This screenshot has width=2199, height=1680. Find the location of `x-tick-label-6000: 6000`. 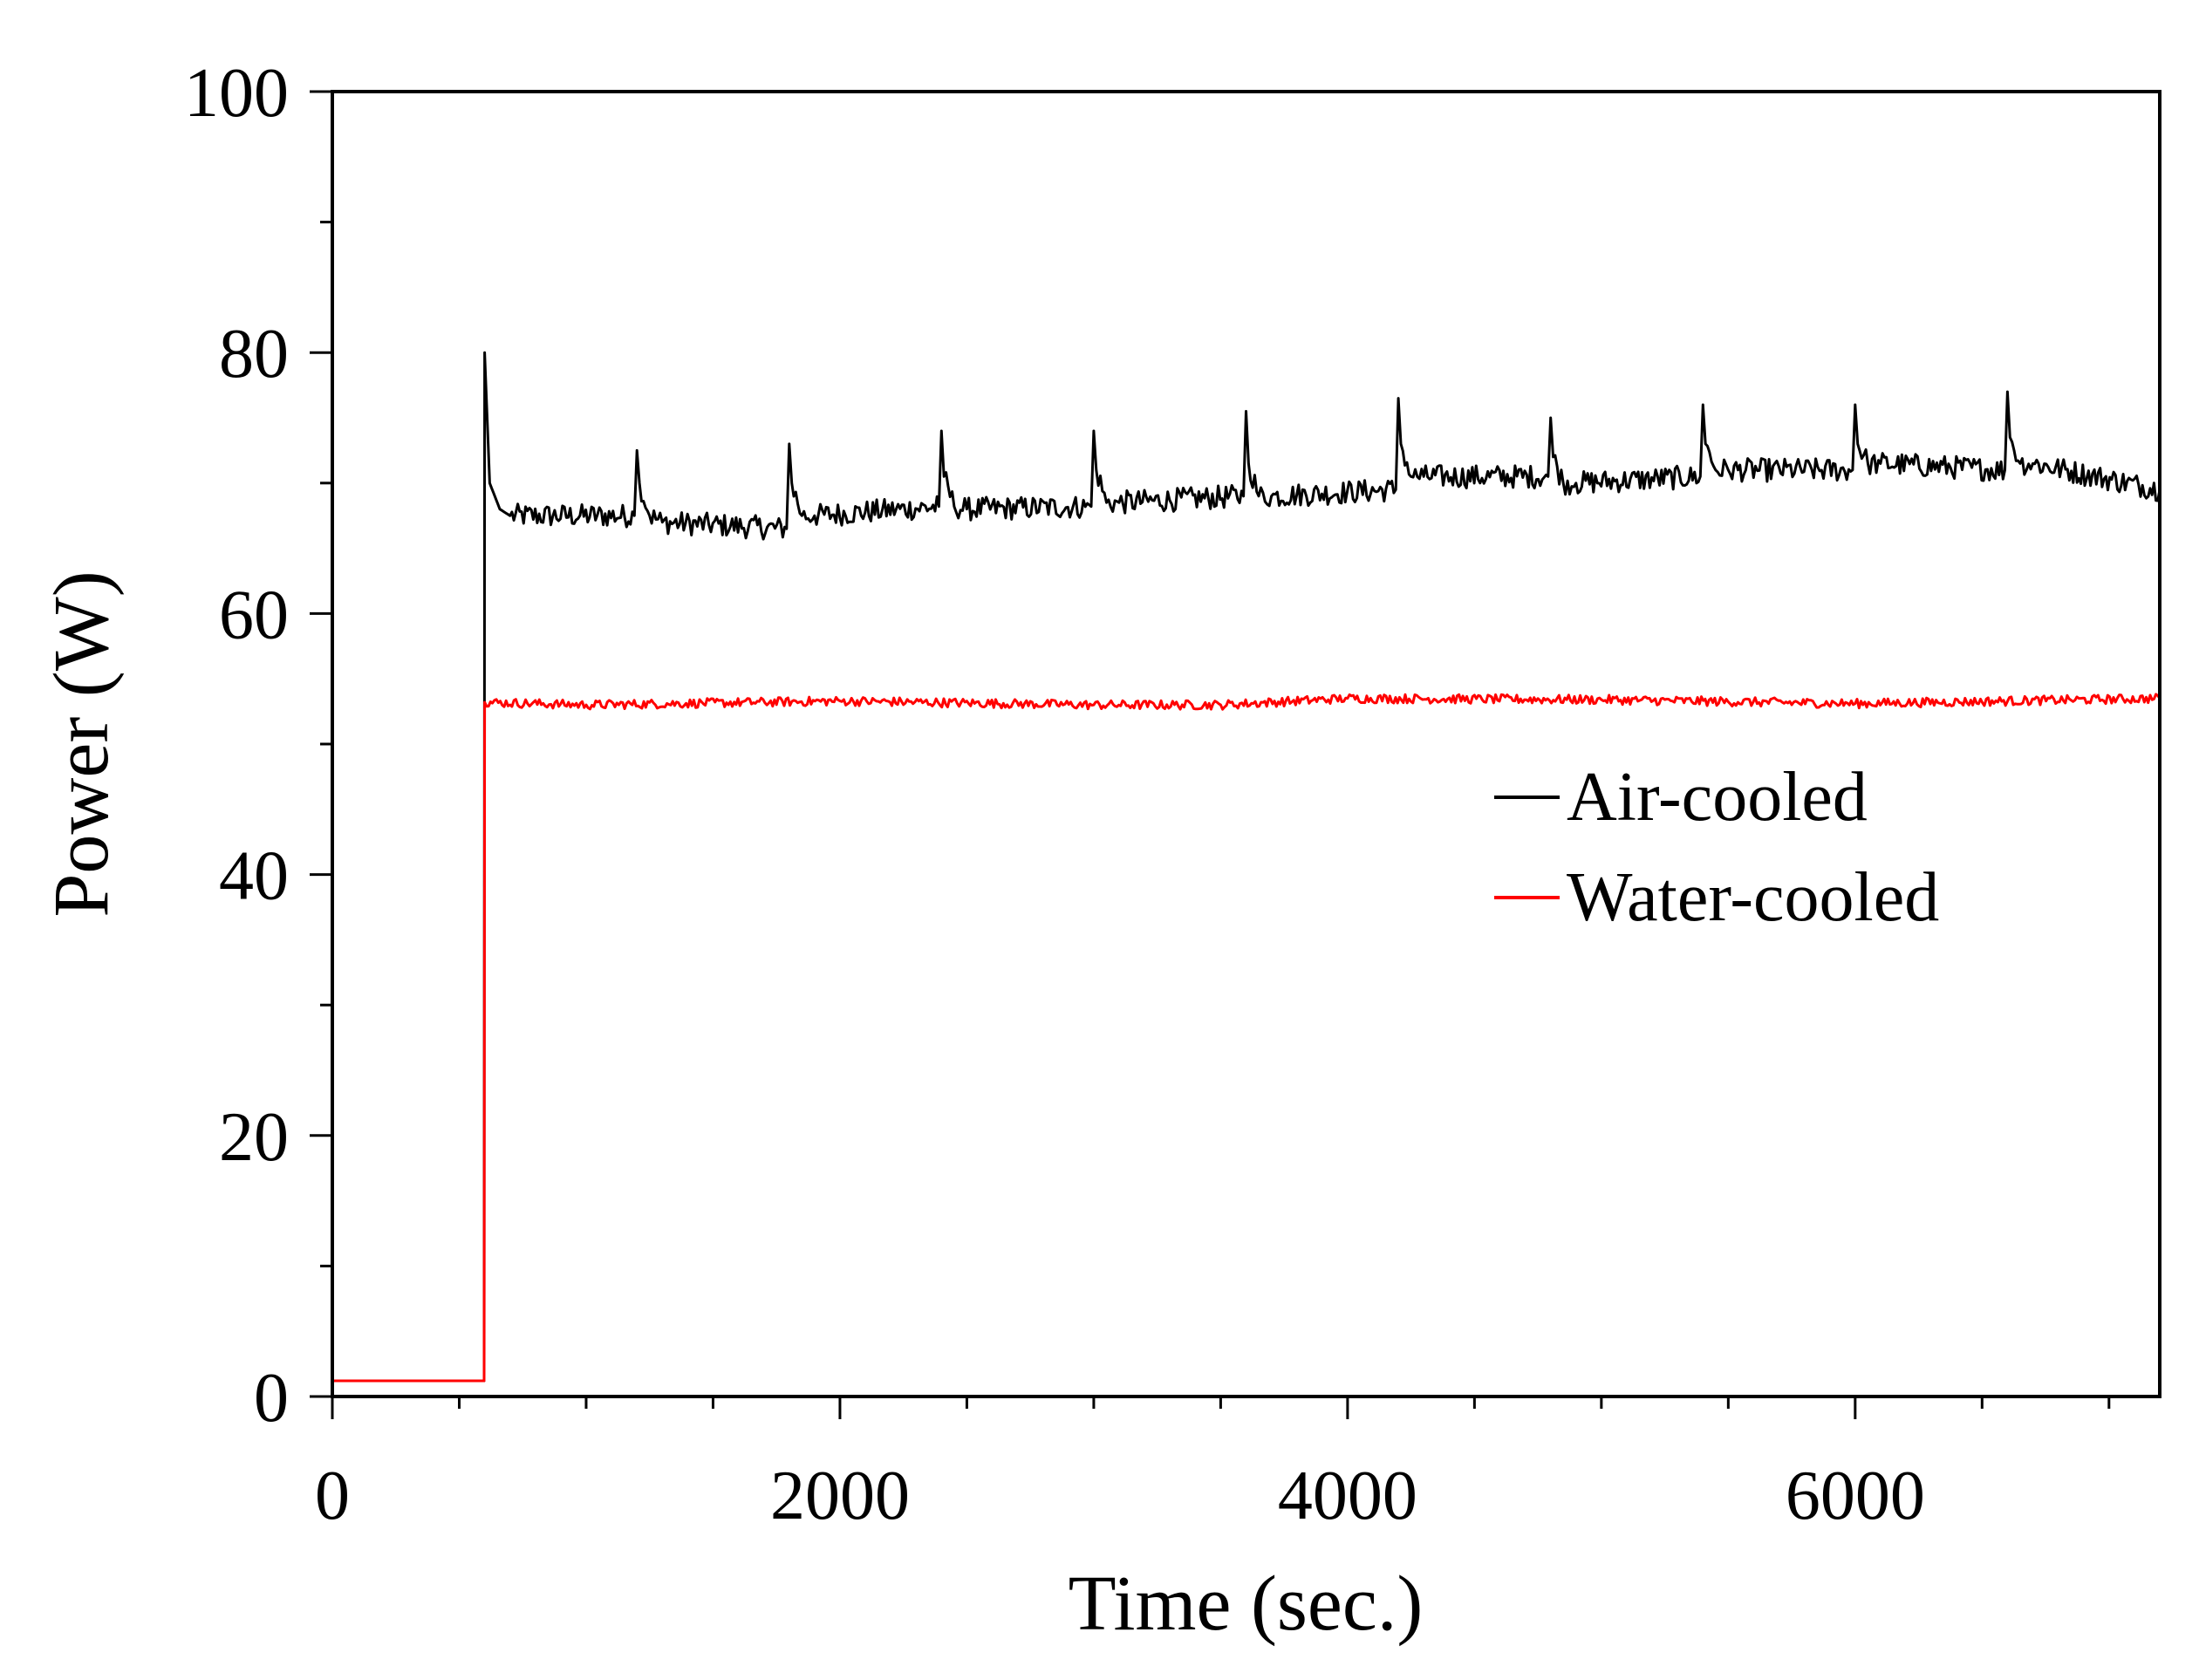

x-tick-label-6000: 6000 is located at coordinates (1855, 1496).